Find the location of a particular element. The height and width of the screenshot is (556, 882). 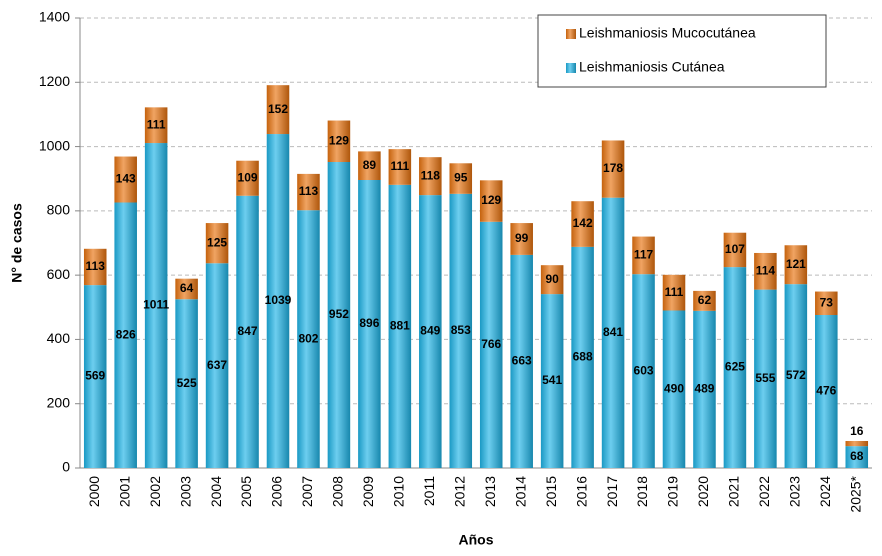

x-tick-label: 2024 is located at coordinates (825, 491).